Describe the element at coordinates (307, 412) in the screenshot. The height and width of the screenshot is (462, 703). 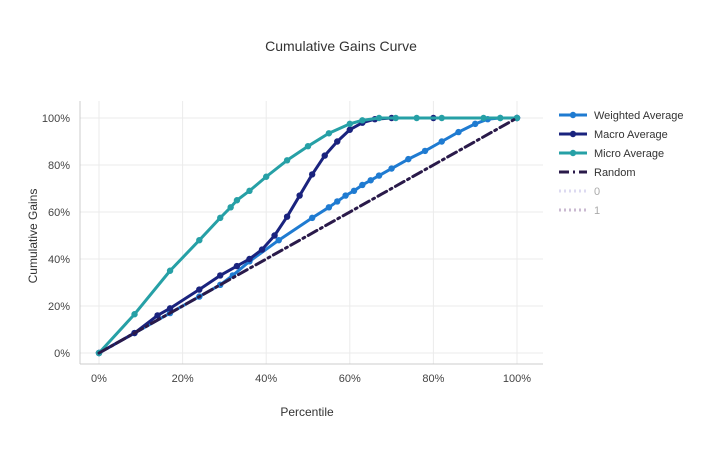
I see `x-axis-label: Percentile` at that location.